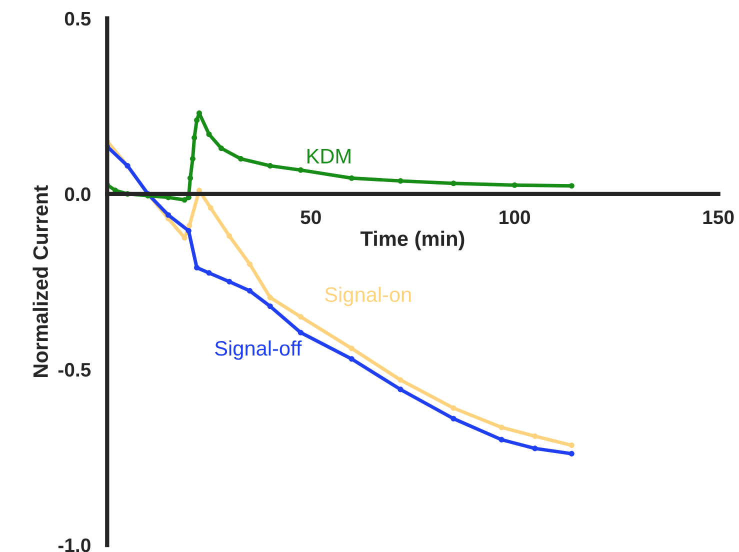  What do you see at coordinates (74, 545) in the screenshot?
I see `y-tick-label: -1.0` at bounding box center [74, 545].